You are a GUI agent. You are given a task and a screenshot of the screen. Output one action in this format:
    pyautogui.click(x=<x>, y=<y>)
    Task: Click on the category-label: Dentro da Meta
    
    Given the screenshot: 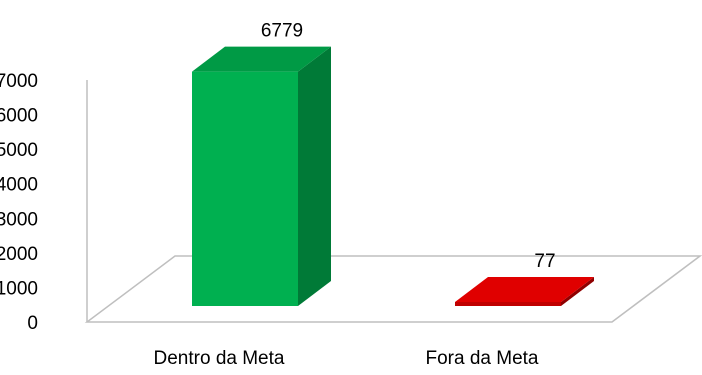 What is the action you would take?
    pyautogui.click(x=219, y=358)
    